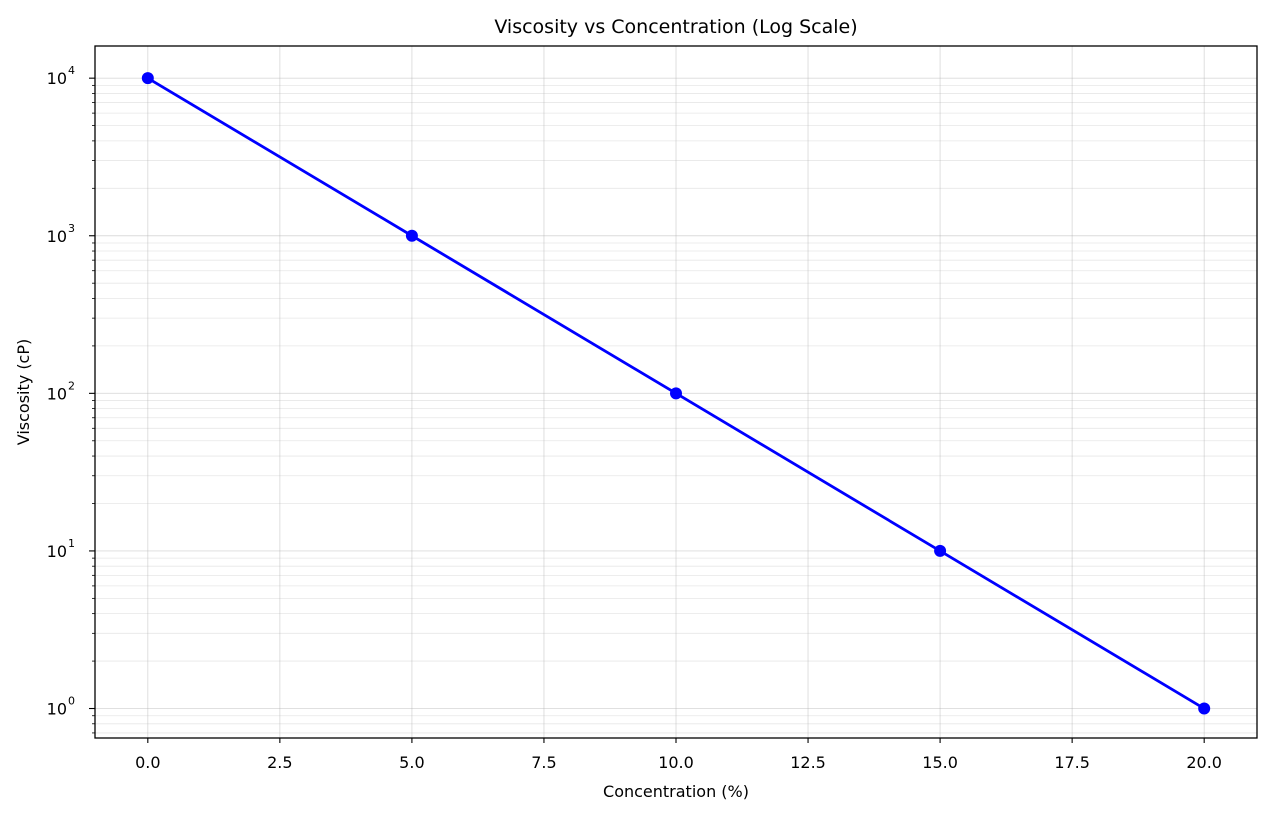 The width and height of the screenshot is (1272, 821). What do you see at coordinates (71, 228) in the screenshot?
I see `y-tick-label-exponent: 3` at bounding box center [71, 228].